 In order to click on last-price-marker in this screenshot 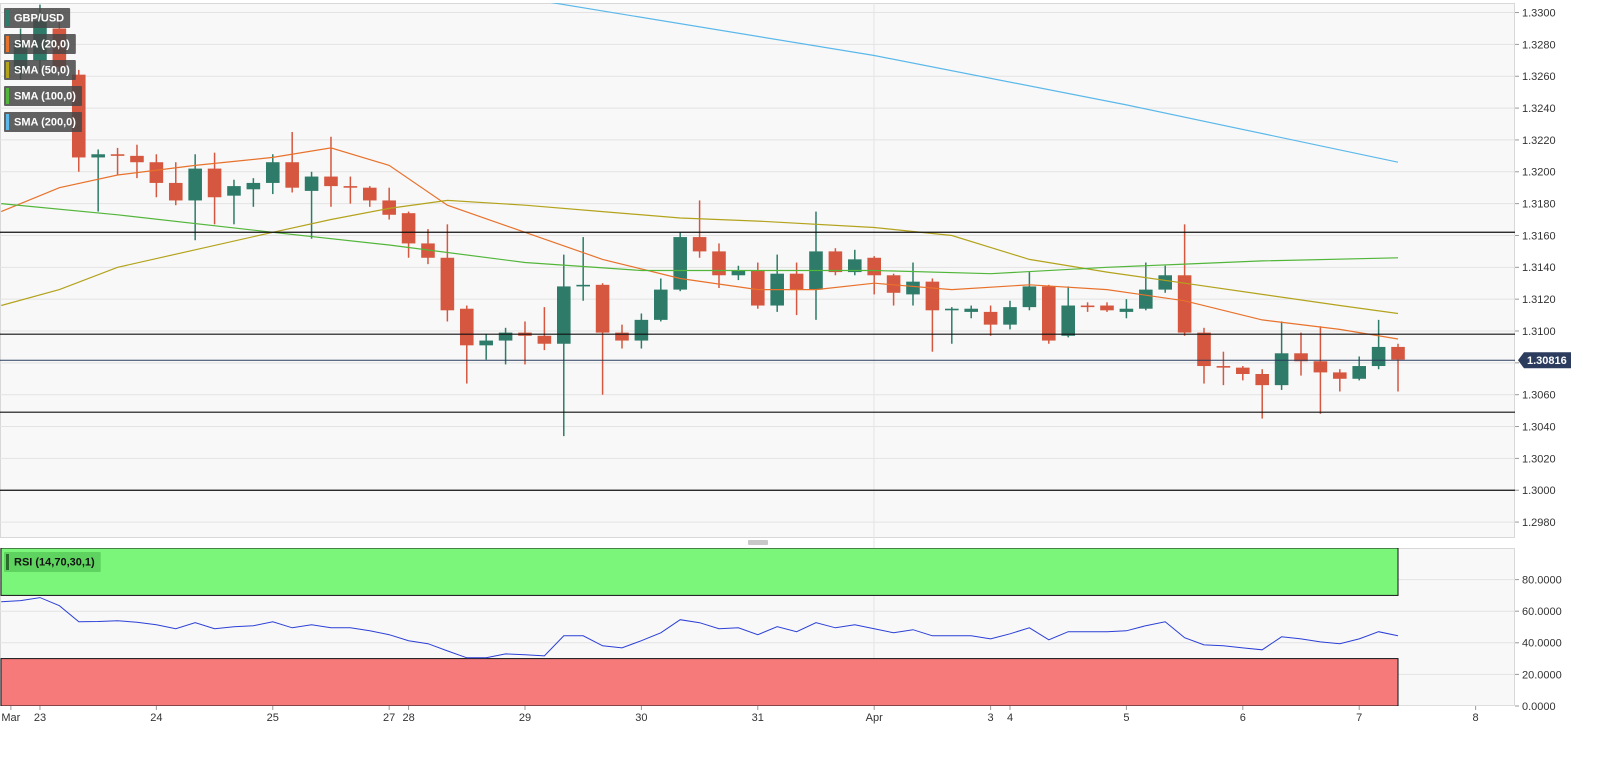, I will do `click(1544, 360)`.